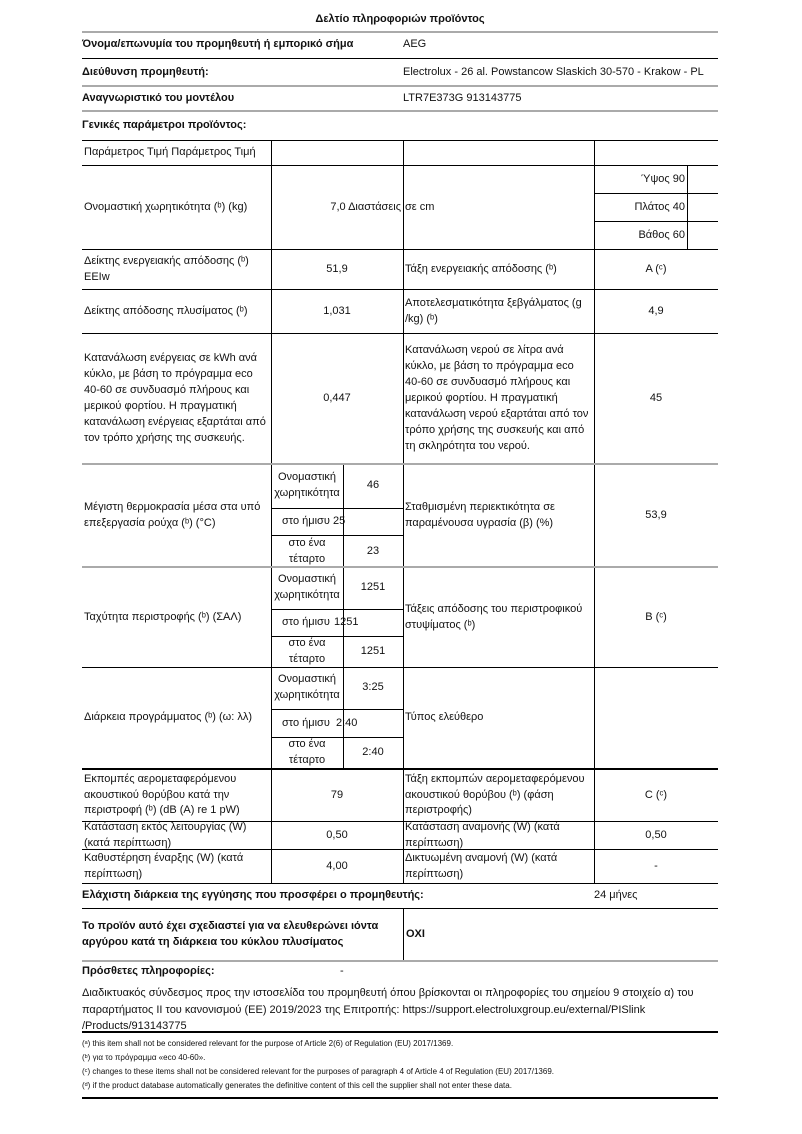  What do you see at coordinates (166, 310) in the screenshot?
I see `washing-index-label: Δείκτης απόδοσης πλυσίματος (ᵇ)` at bounding box center [166, 310].